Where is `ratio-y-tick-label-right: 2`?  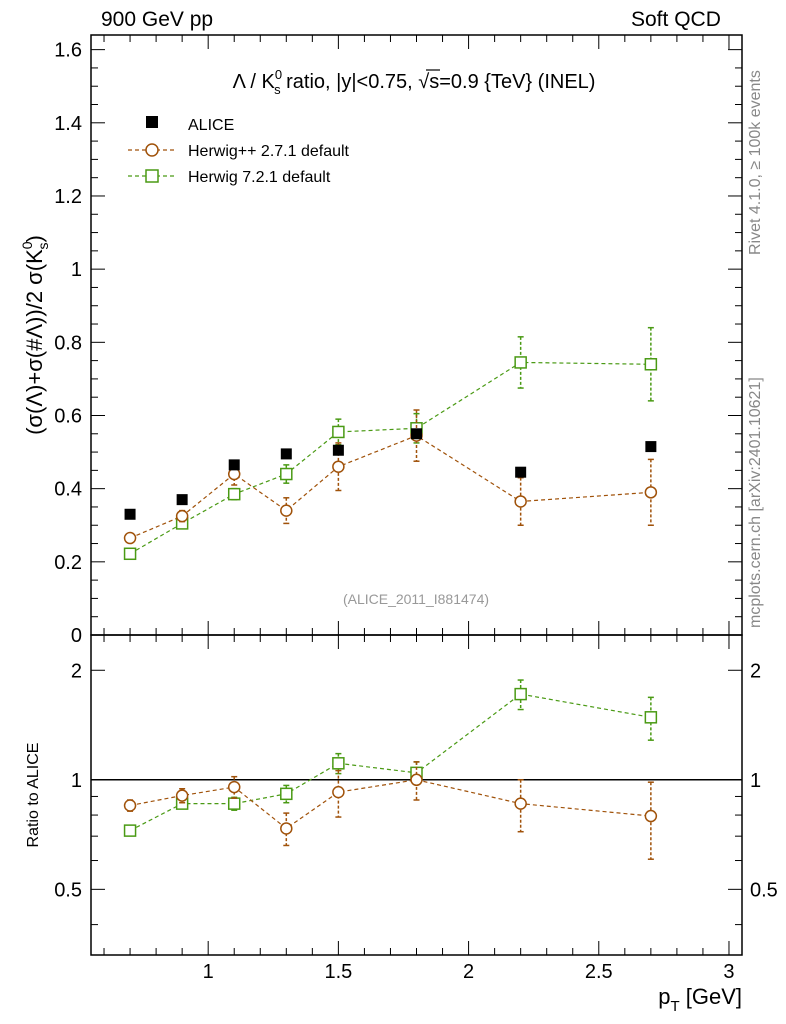
ratio-y-tick-label-right: 2 is located at coordinates (755, 671).